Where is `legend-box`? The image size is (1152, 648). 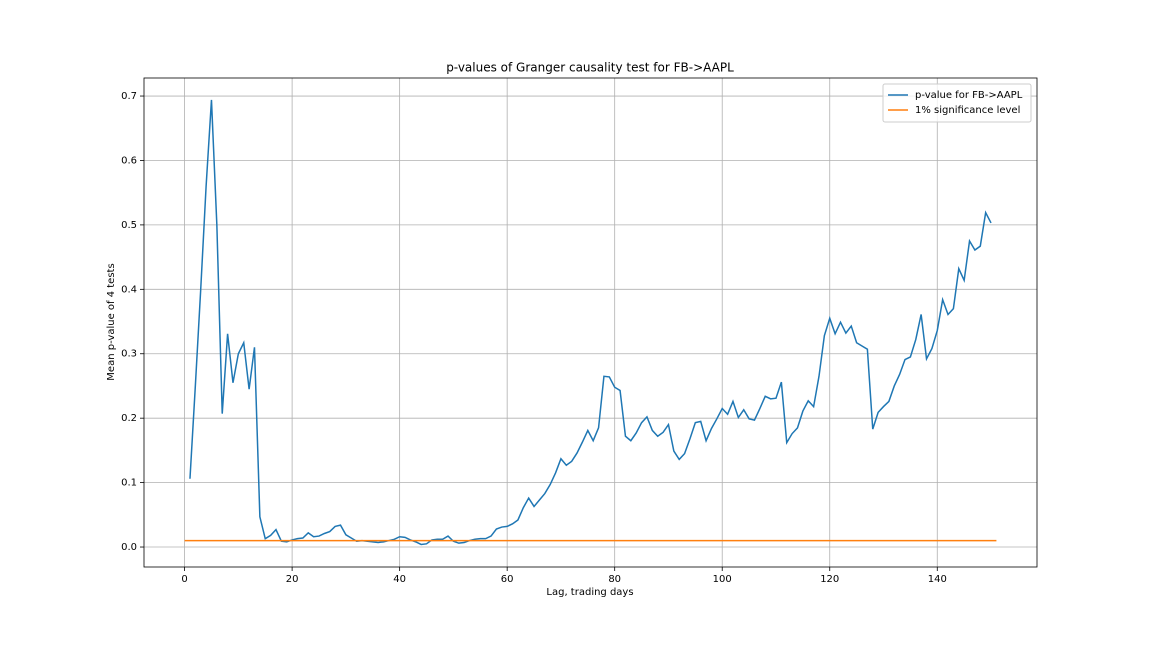 legend-box is located at coordinates (957, 103).